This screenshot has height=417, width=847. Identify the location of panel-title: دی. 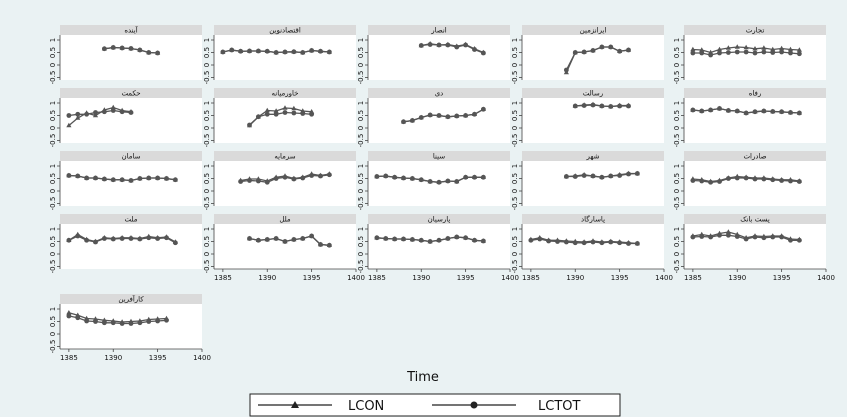
(439, 94).